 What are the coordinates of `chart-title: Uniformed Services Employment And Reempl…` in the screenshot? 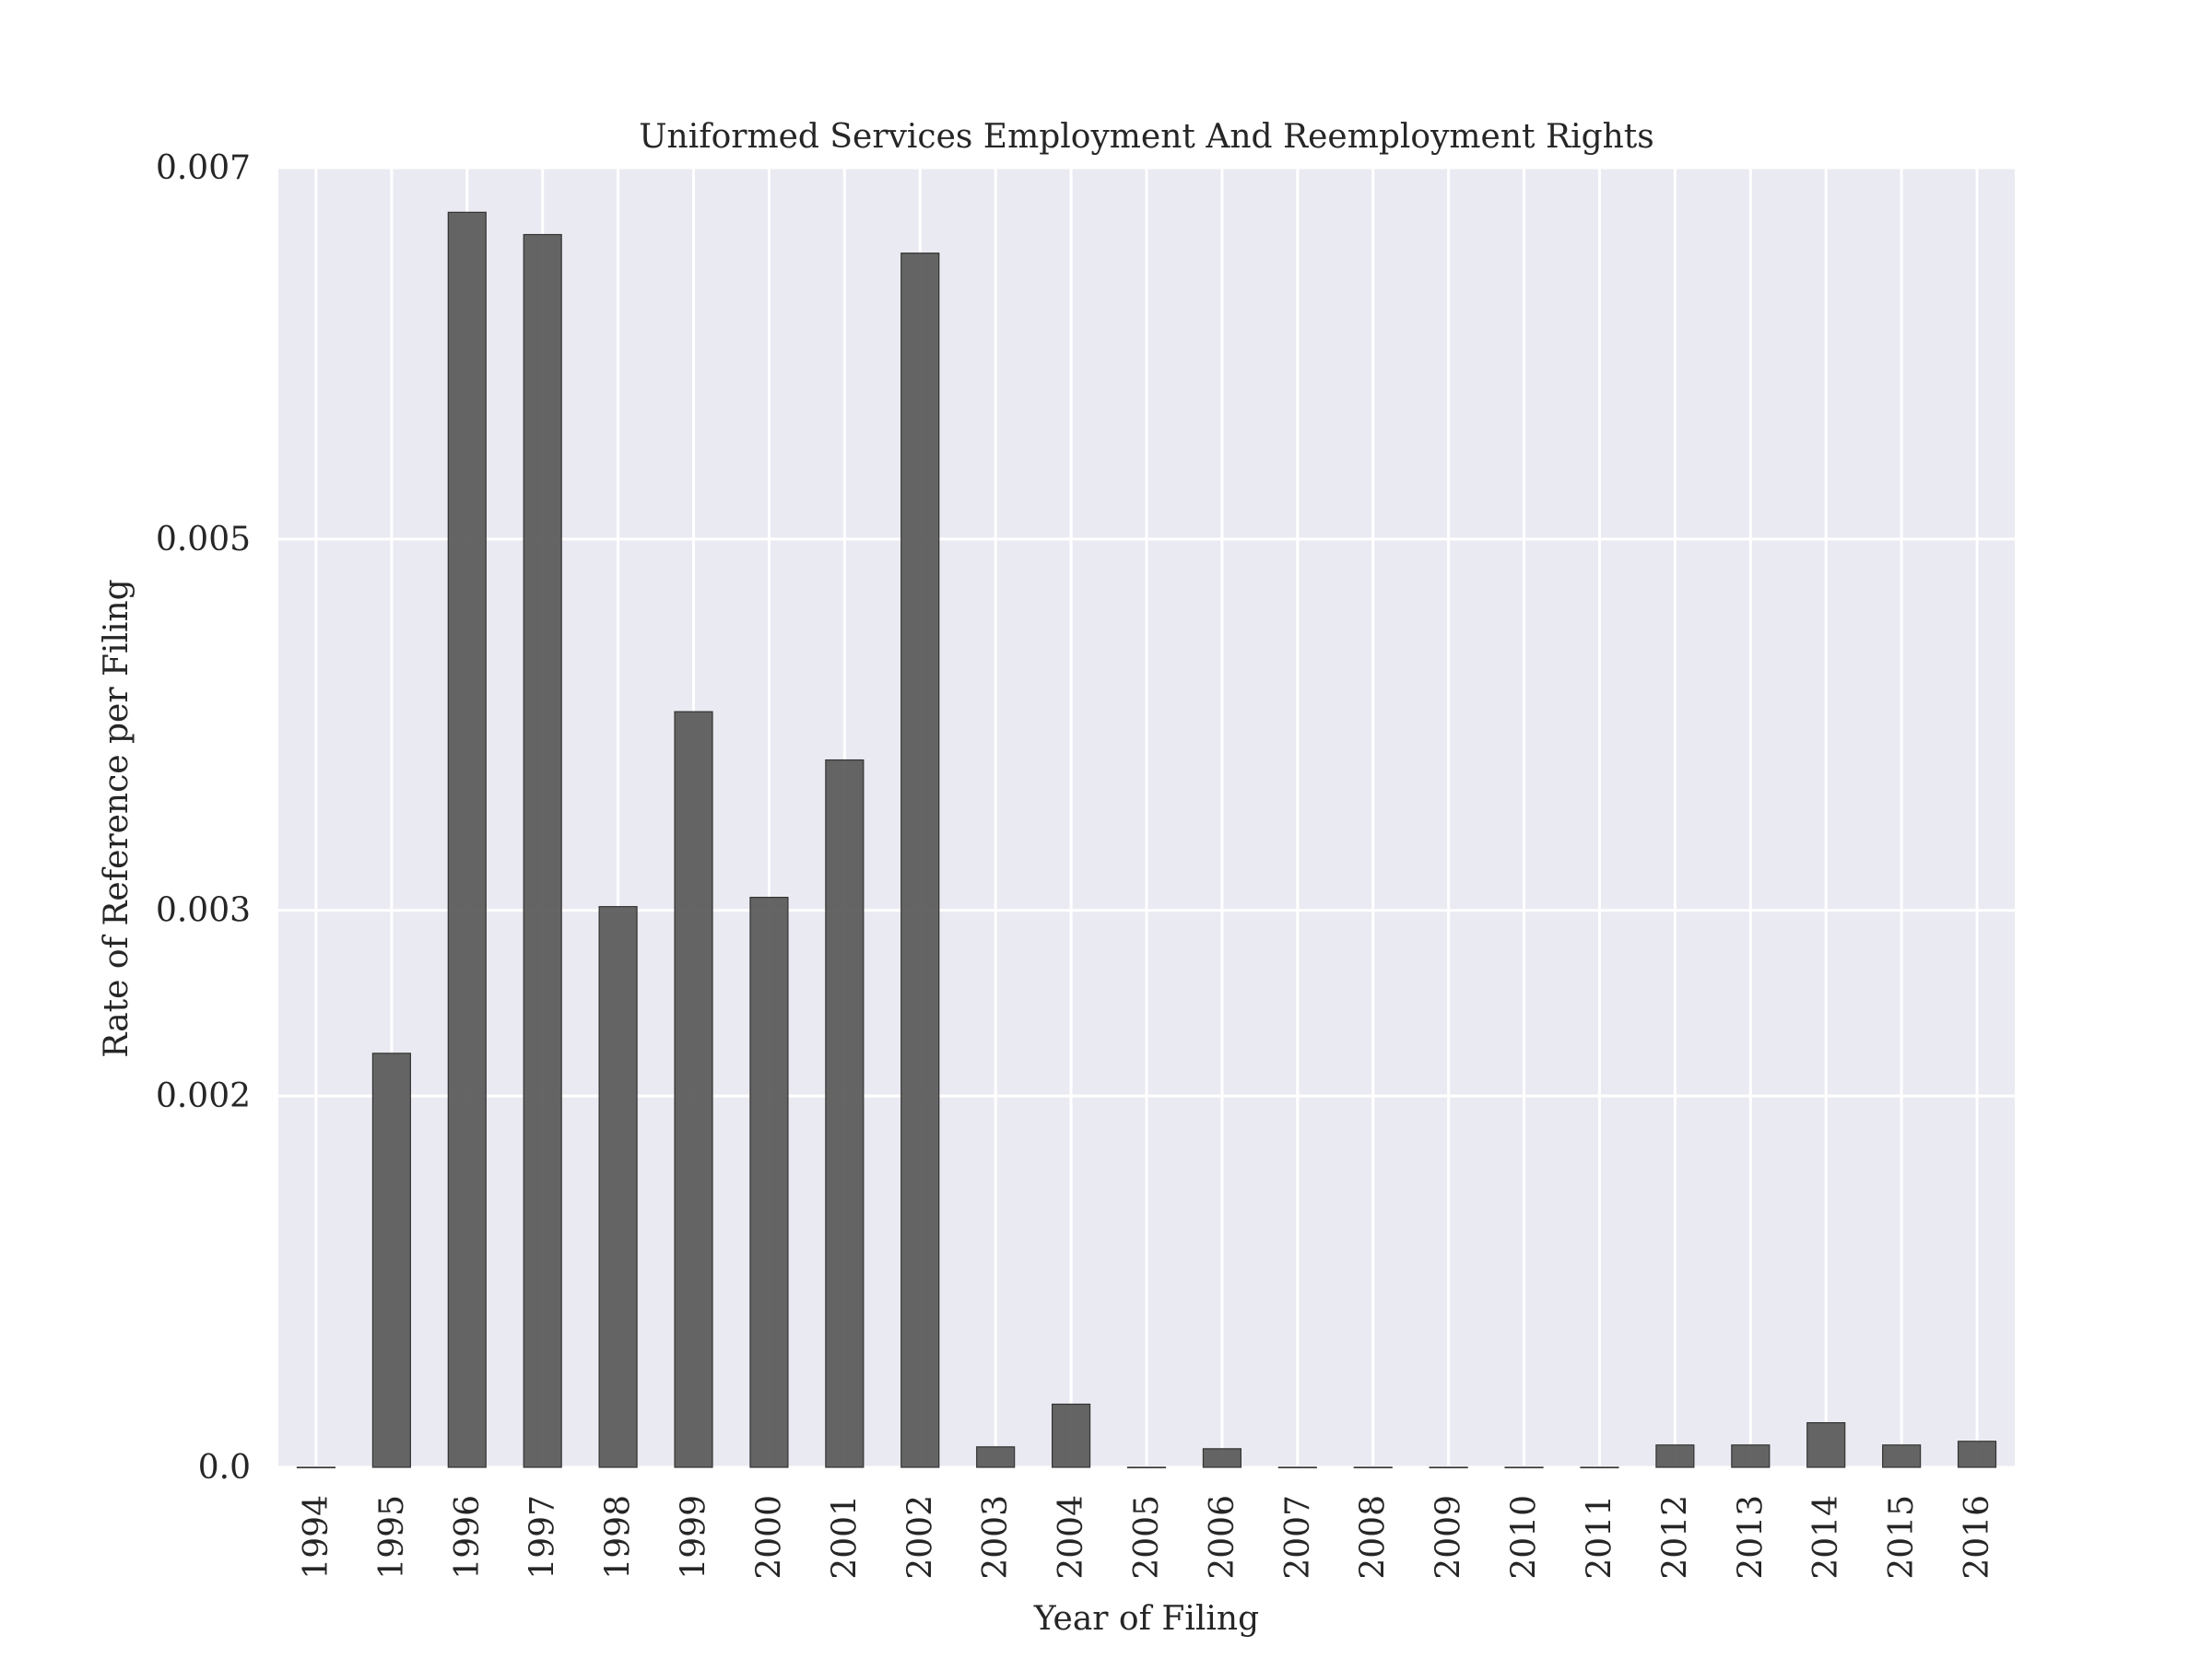 It's located at (1146, 137).